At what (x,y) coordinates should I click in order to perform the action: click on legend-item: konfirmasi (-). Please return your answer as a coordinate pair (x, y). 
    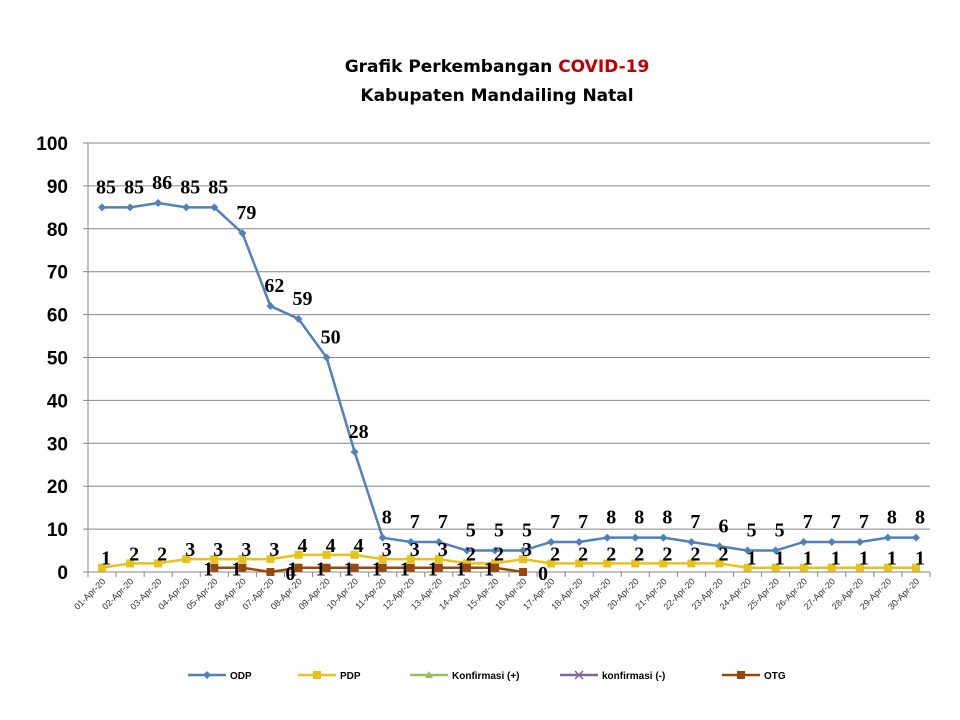
    Looking at the image, I should click on (612, 676).